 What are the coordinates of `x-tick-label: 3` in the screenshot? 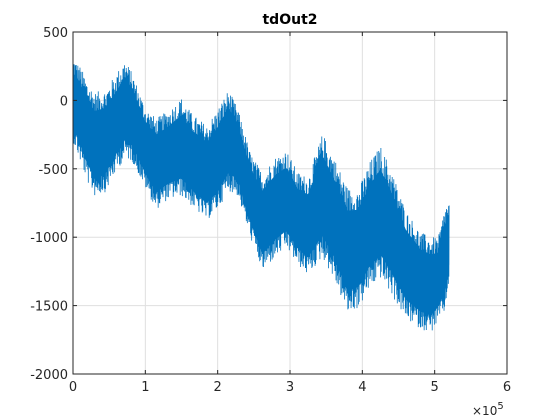 It's located at (290, 387).